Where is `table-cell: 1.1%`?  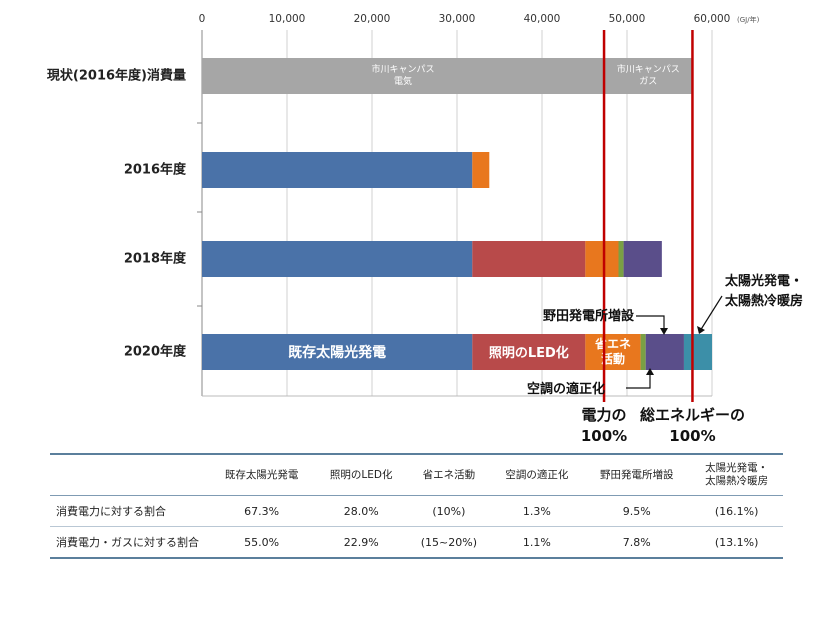
table-cell: 1.1% is located at coordinates (536, 542).